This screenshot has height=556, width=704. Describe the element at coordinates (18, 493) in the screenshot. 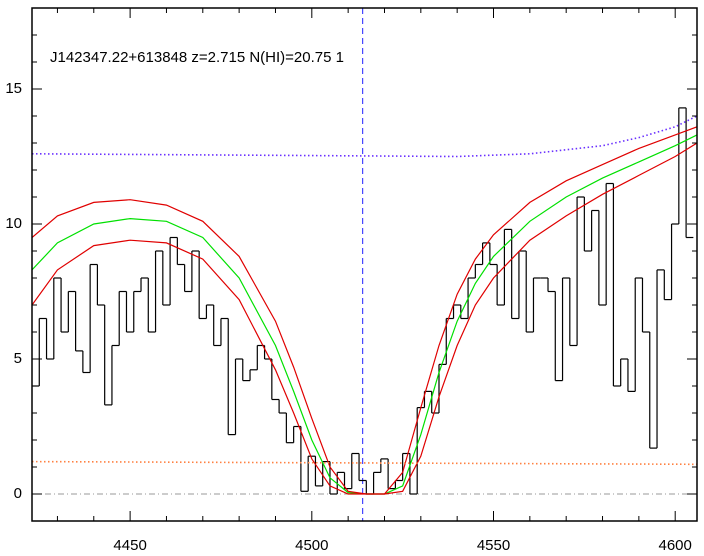

I see `y-tick-label: 0` at that location.